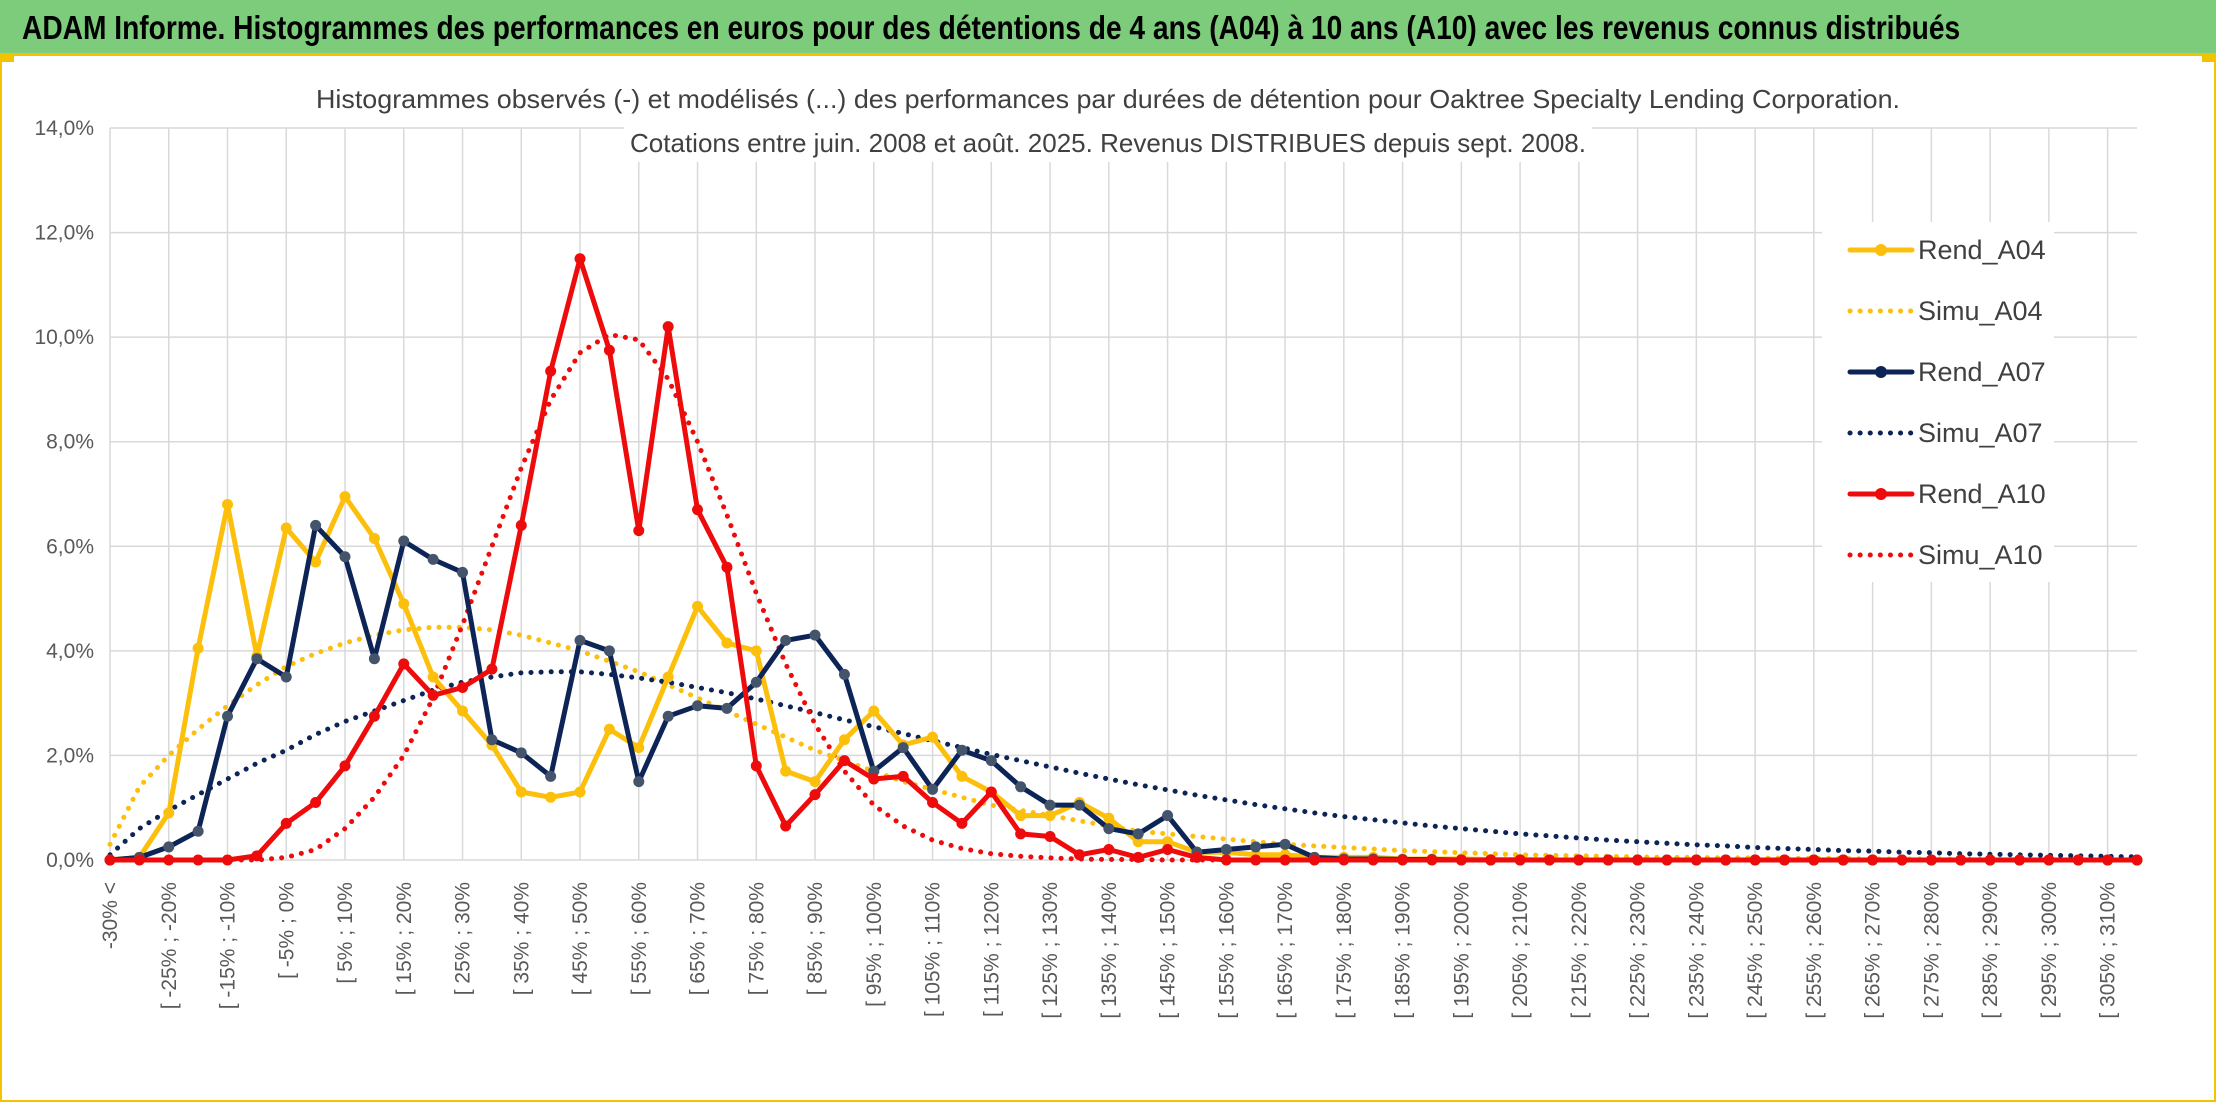  What do you see at coordinates (1520, 950) in the screenshot?
I see `x-tick-label: [ 205% ; 210%` at bounding box center [1520, 950].